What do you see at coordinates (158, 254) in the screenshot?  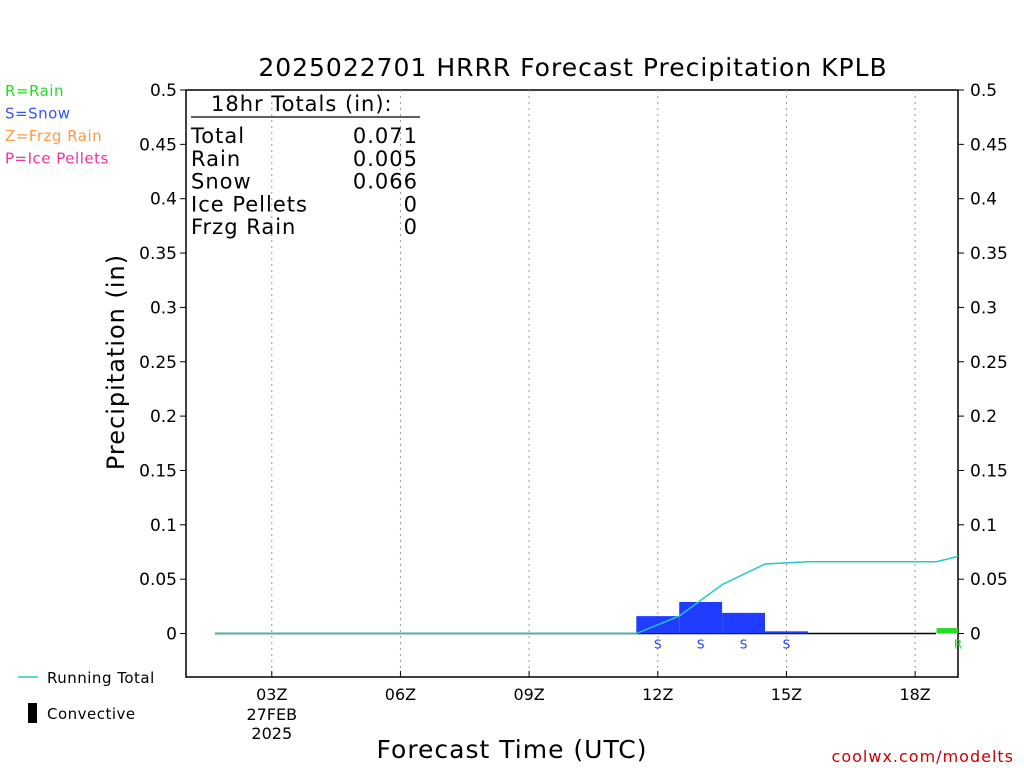 I see `y-tick-label-left: 0.35` at bounding box center [158, 254].